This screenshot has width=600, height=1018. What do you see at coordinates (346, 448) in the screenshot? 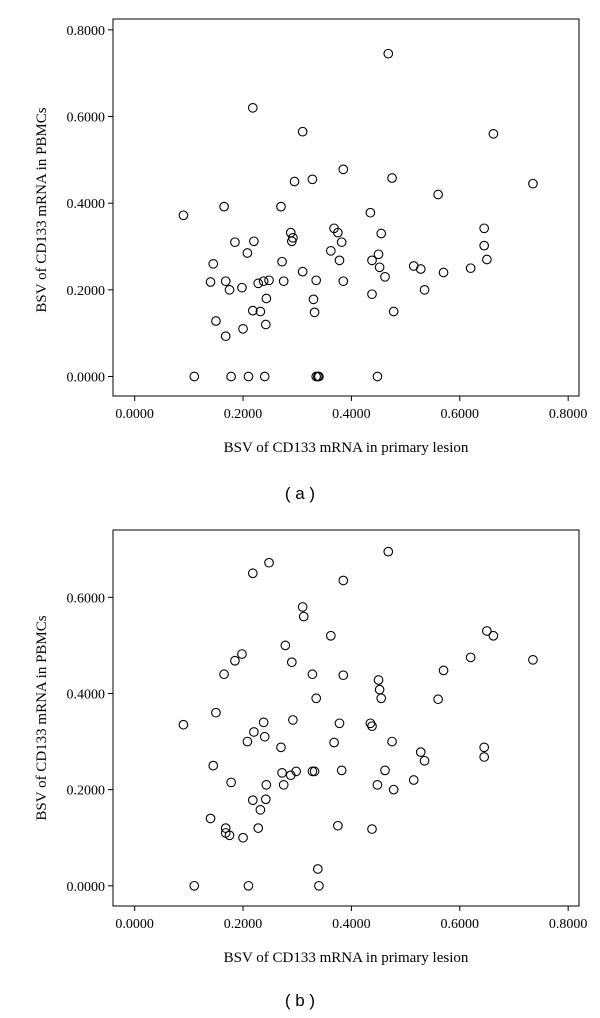
I see `x-axis-title-a: BSV of CD133 mRNA in primary lesion` at bounding box center [346, 448].